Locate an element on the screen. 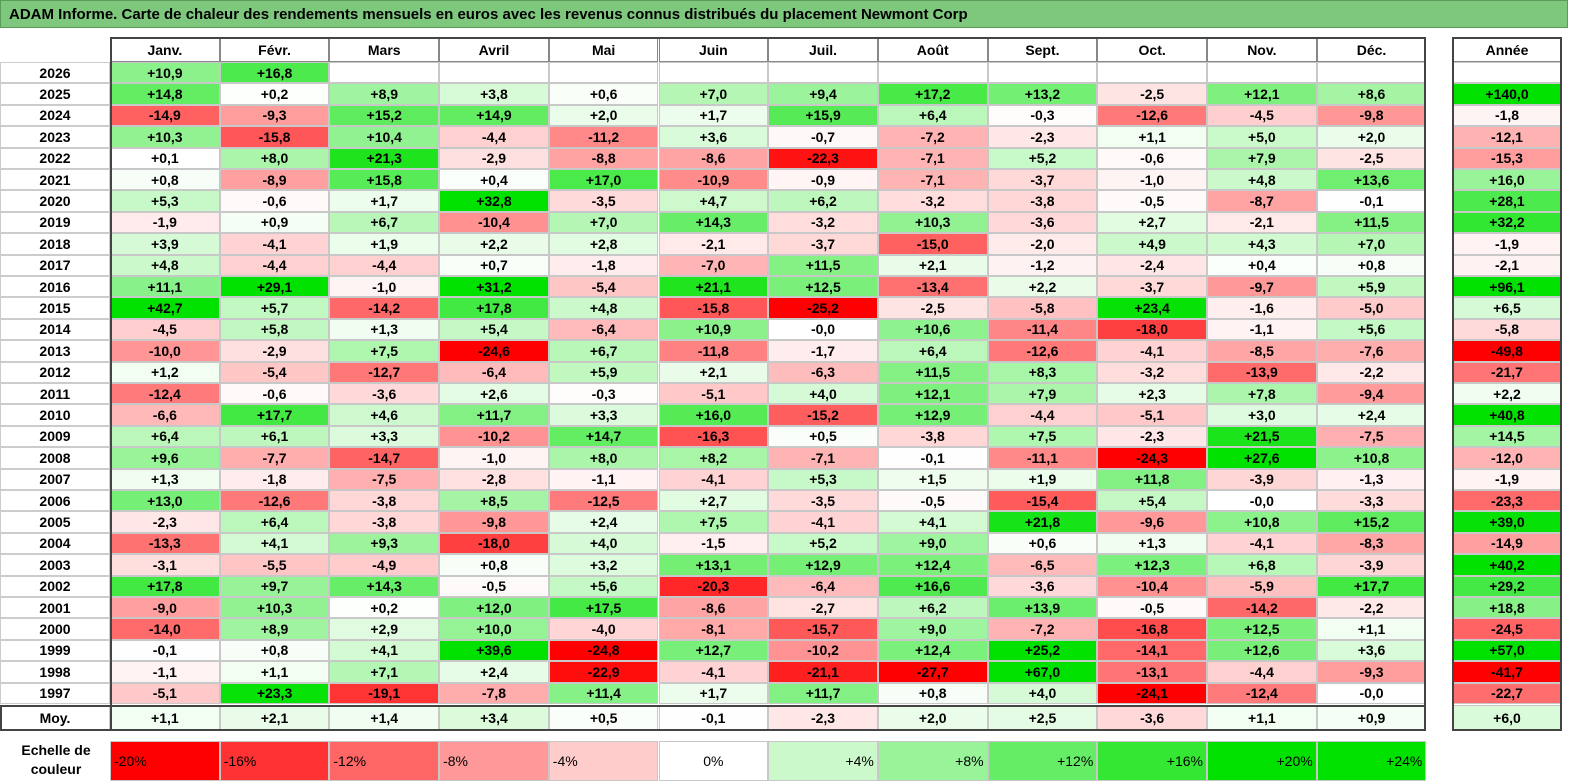  heatmap-cell: +4,9 is located at coordinates (1152, 244).